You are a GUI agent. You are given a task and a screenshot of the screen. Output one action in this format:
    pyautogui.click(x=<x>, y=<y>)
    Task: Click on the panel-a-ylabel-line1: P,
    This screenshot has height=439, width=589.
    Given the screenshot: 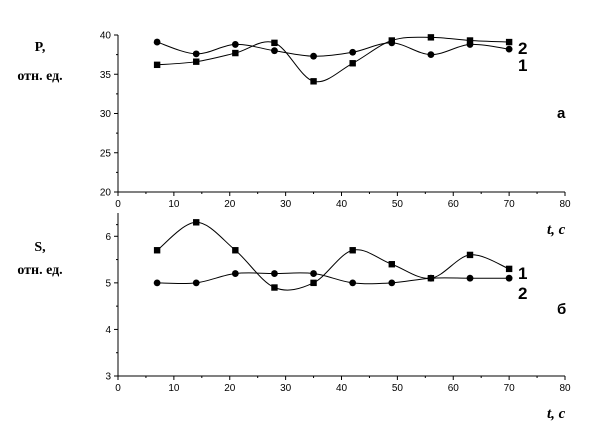 What is the action you would take?
    pyautogui.click(x=40, y=47)
    